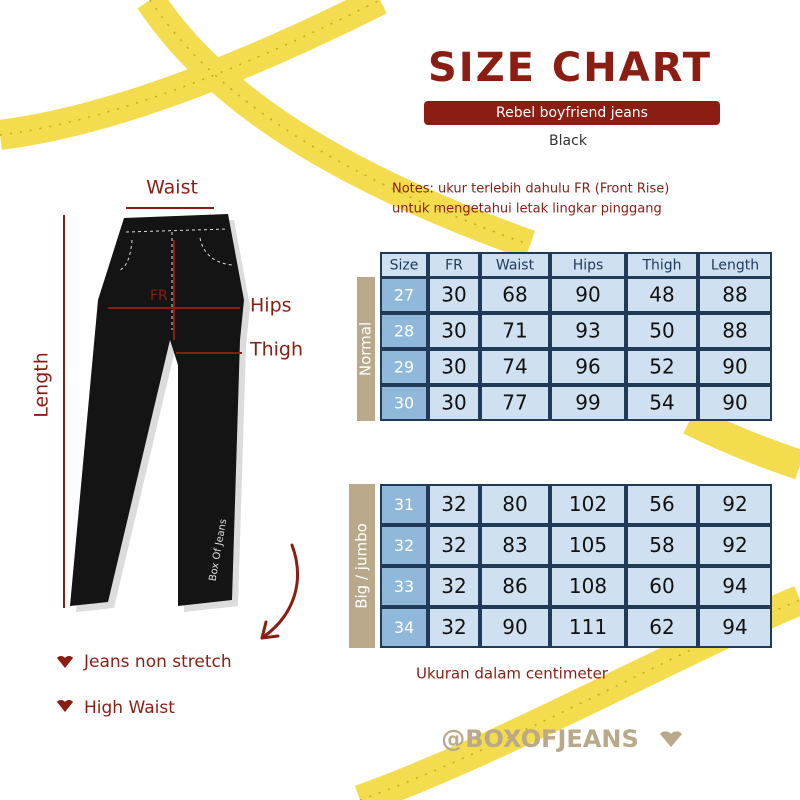 The width and height of the screenshot is (800, 800). I want to click on size-text: 34, so click(404, 627).